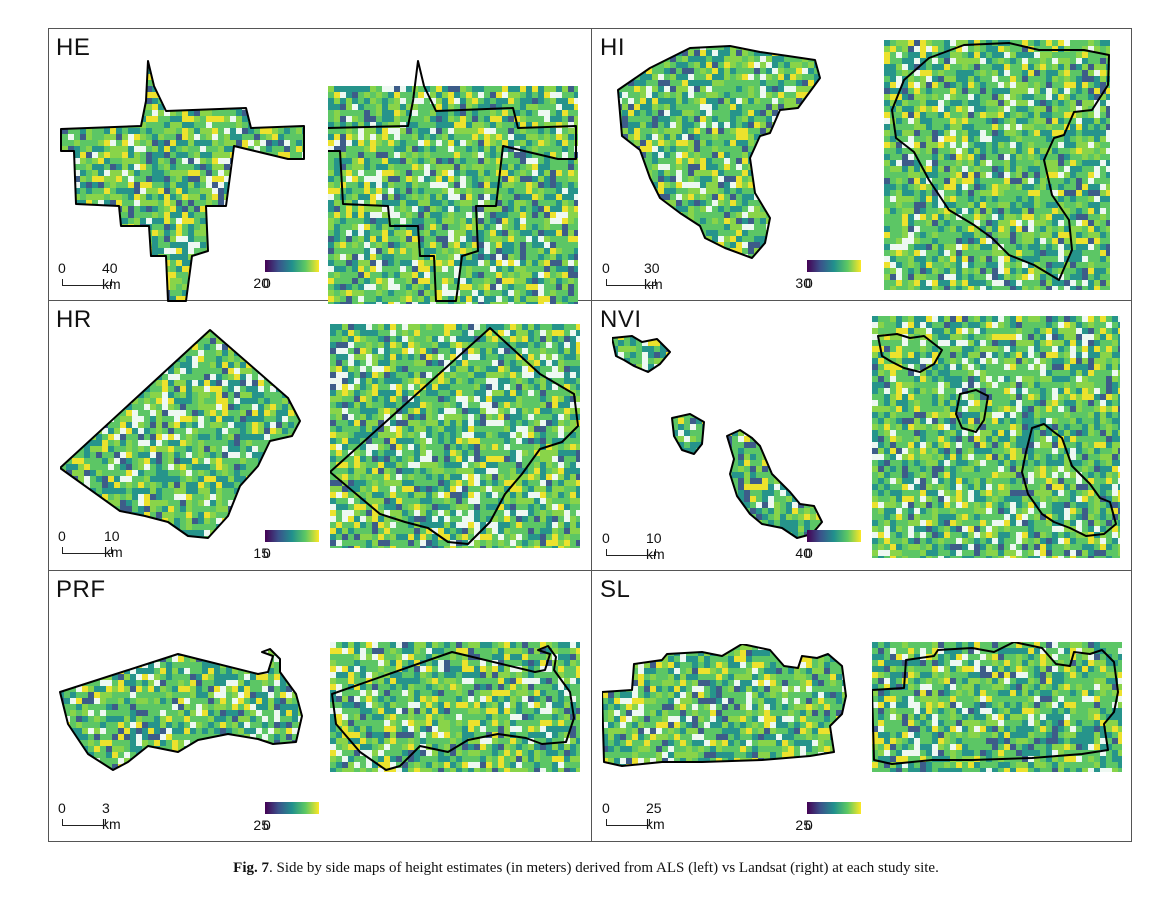 The width and height of the screenshot is (1172, 909). What do you see at coordinates (653, 276) in the screenshot?
I see `scale-distance-label: 30 km` at bounding box center [653, 276].